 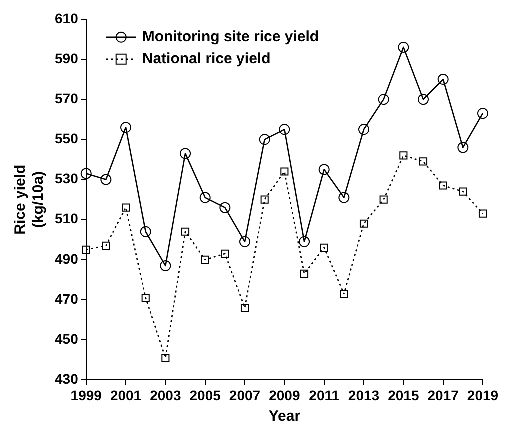 I want to click on y-tick-label: 450, so click(x=67, y=338).